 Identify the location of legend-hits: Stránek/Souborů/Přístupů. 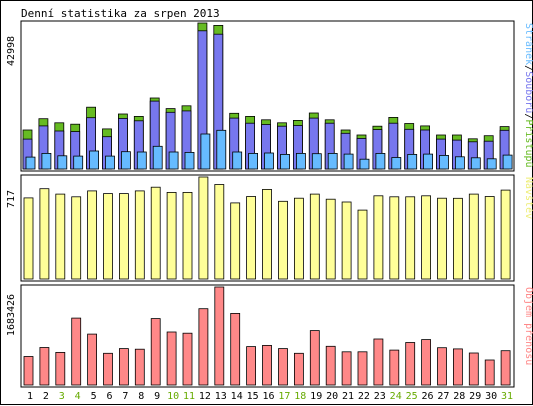
(528, 95).